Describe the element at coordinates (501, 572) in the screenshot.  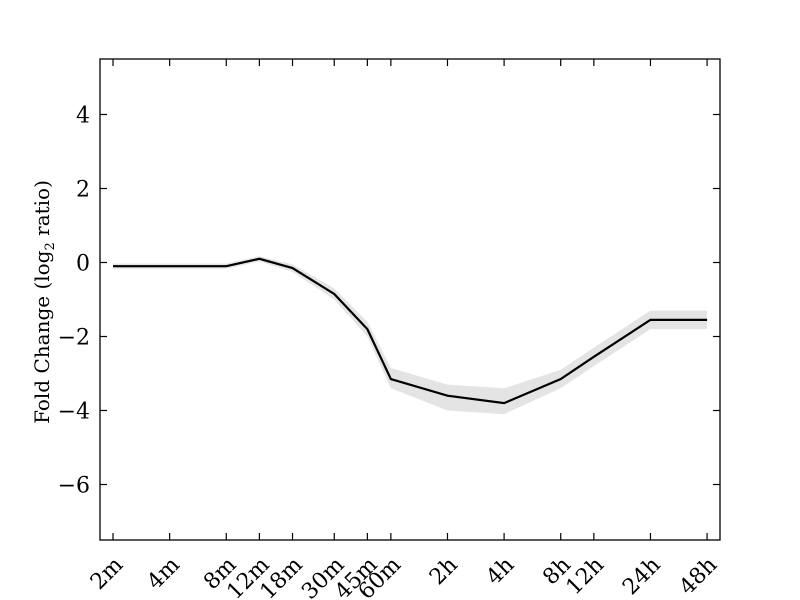
I see `x-tick-label: 4h` at that location.